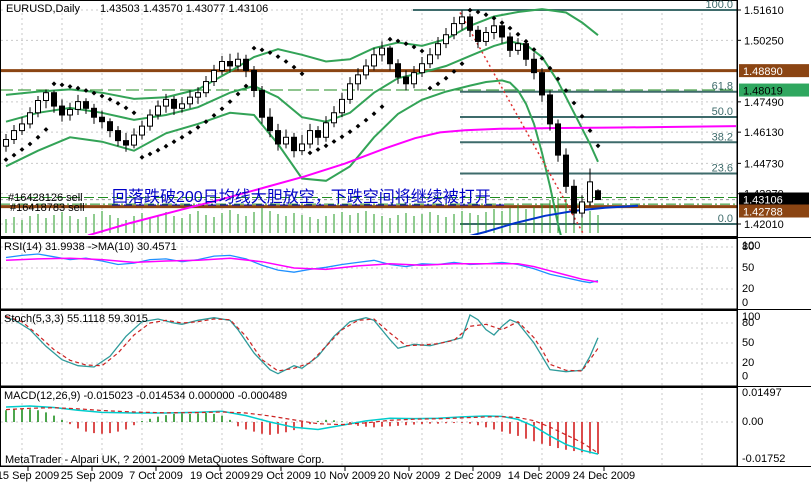 Image resolution: width=811 pixels, height=483 pixels. Describe the element at coordinates (764, 133) in the screenshot. I see `price-axis-label: 1.46130` at that location.